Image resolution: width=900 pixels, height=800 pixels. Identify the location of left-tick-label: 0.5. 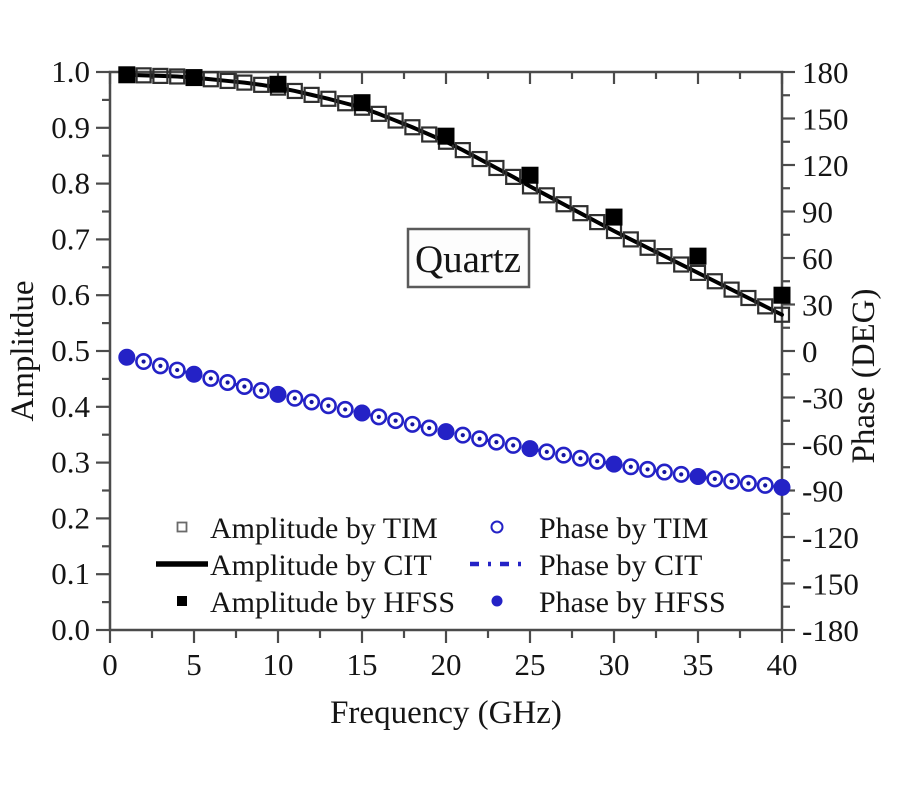
(70, 350).